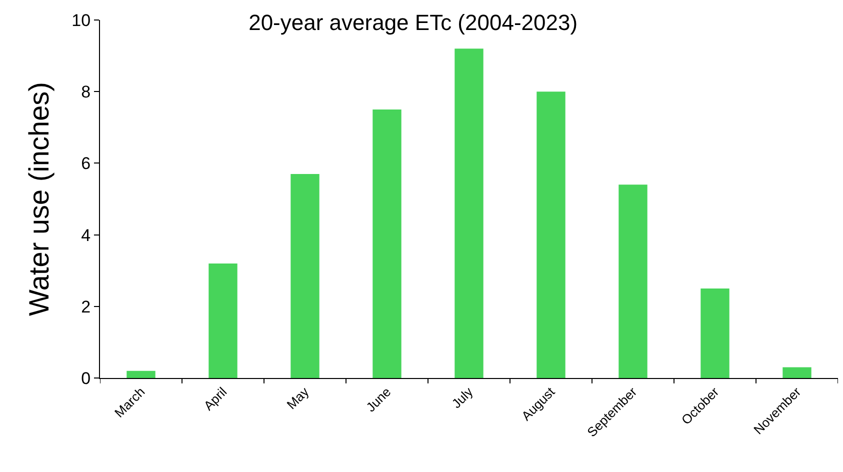  I want to click on y-tick-label: 4, so click(86, 235).